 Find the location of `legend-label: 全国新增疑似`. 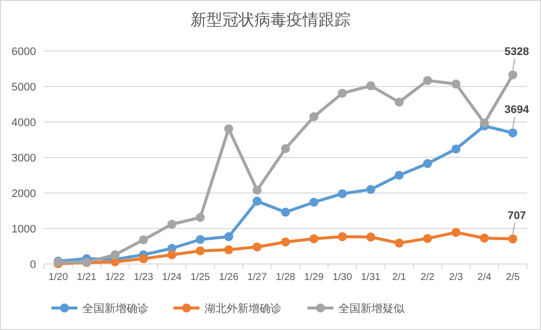

legend-label: 全国新增疑似 is located at coordinates (371, 308).